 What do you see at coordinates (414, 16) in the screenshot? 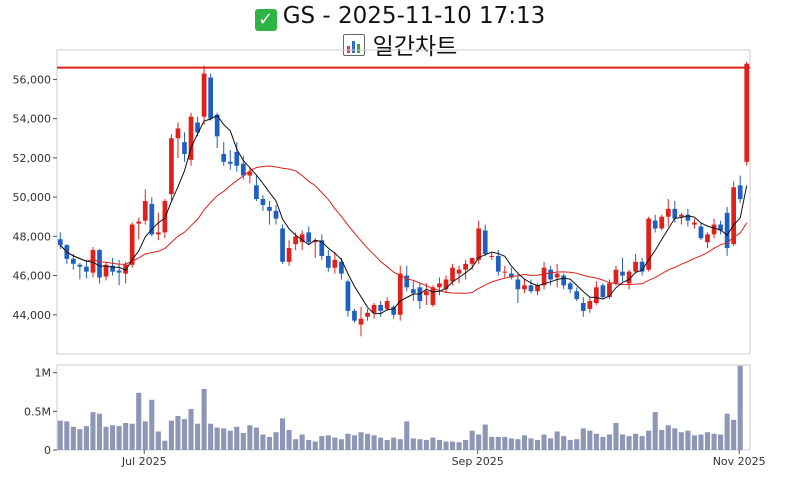
I see `chart-title-text: GS - 2025-11-10 17:13` at bounding box center [414, 16].